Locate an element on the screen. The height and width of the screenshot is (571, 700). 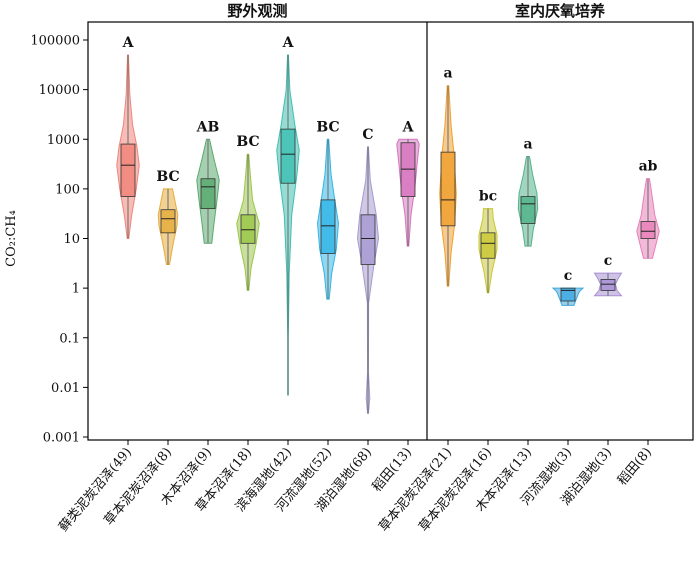
x-category-label: 藓类泥炭沼泽(49) is located at coordinates (95, 490).